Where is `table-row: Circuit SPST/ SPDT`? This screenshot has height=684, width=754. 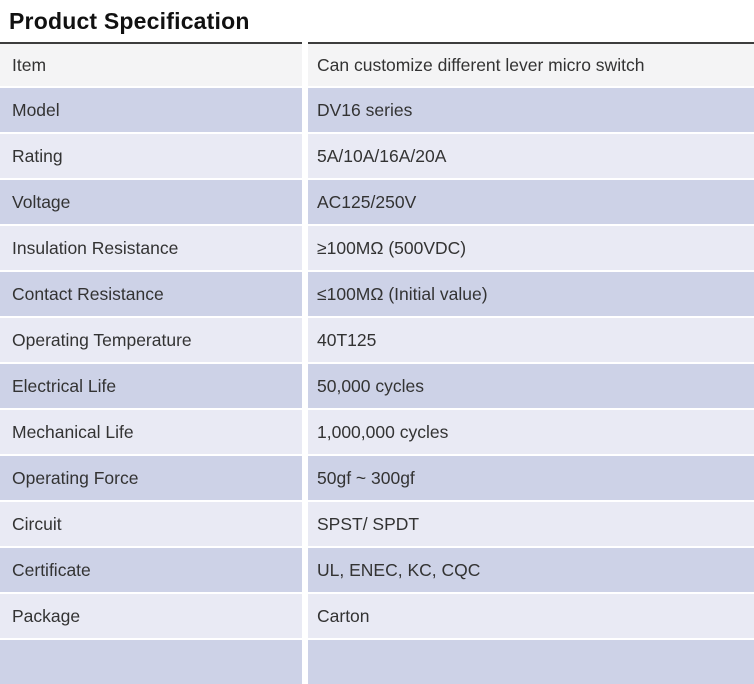
table-row: Circuit SPST/ SPDT is located at coordinates (377, 524).